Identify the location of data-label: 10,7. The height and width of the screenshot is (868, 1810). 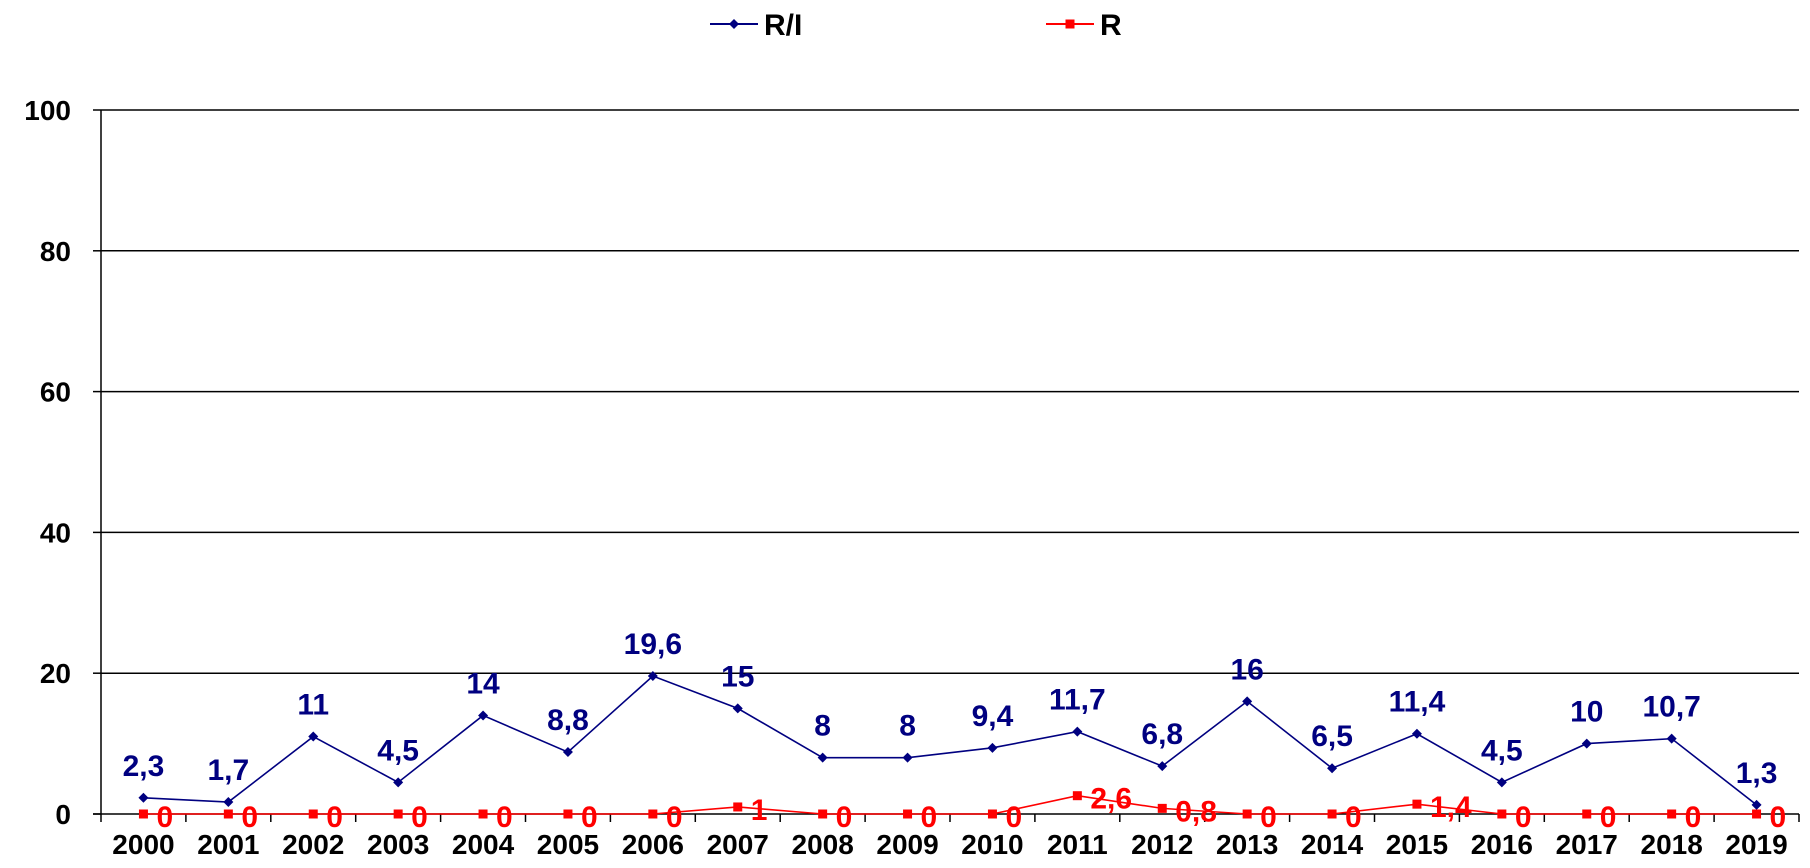
(1671, 707).